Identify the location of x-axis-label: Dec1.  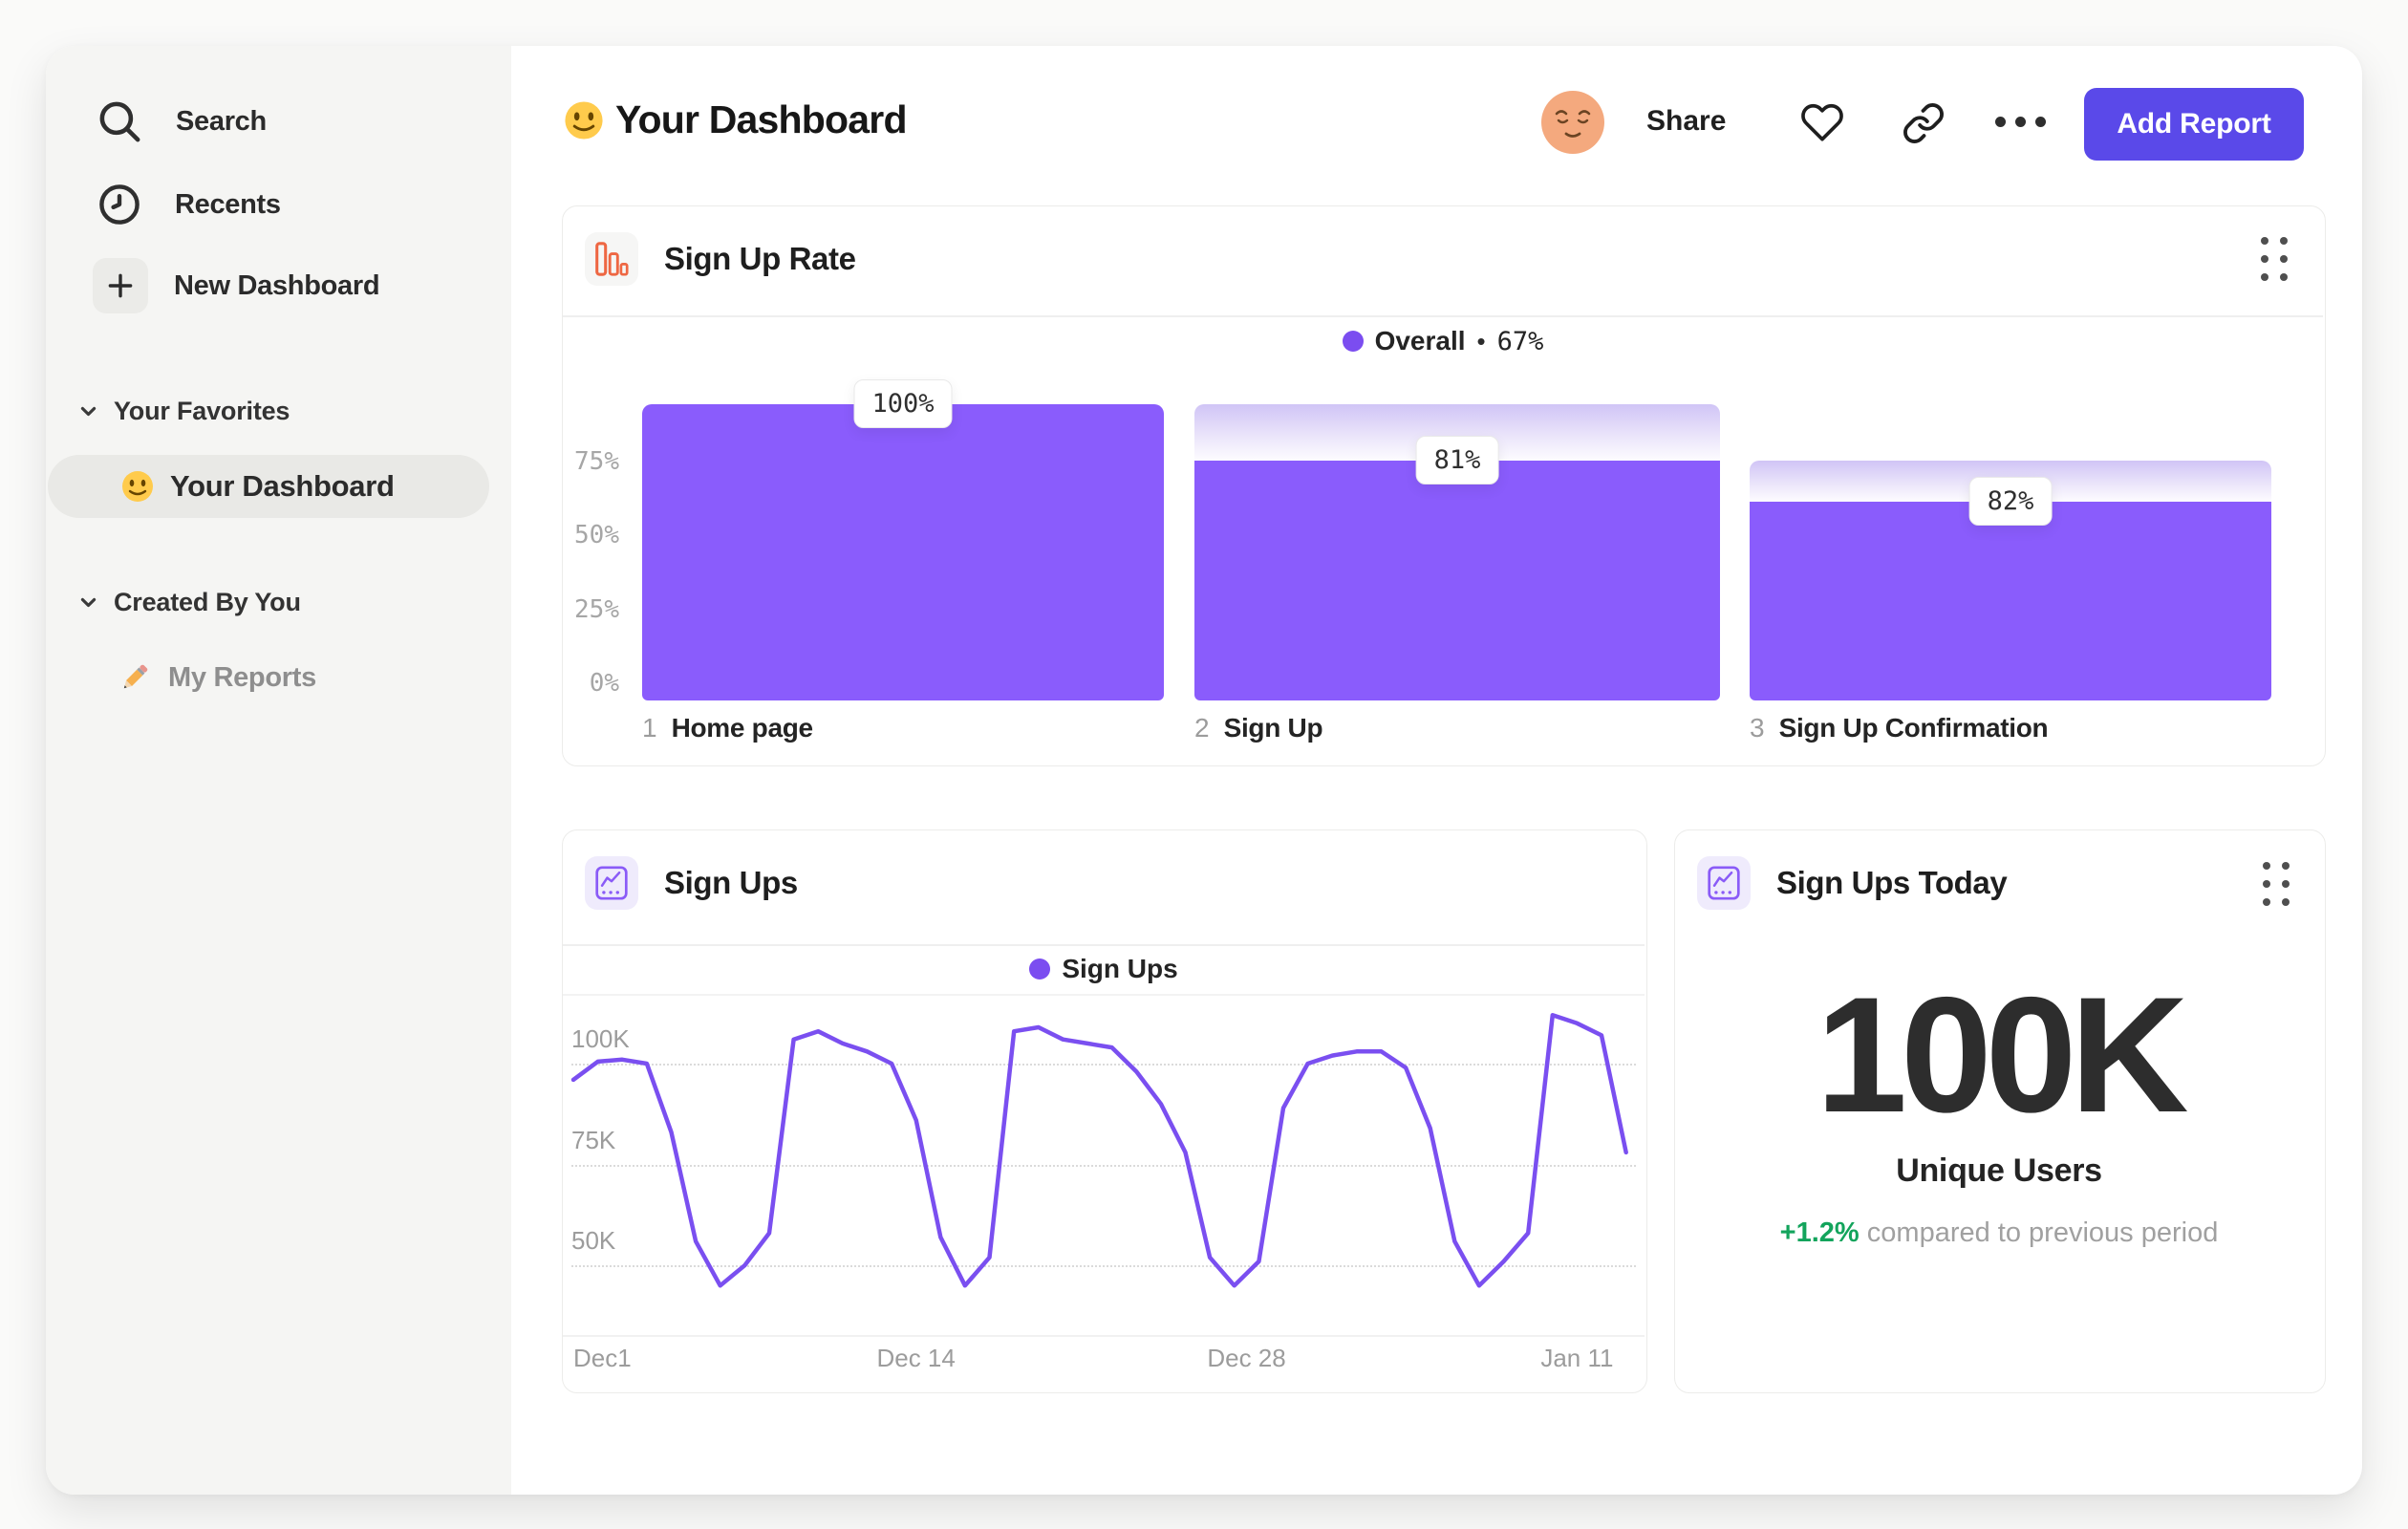
(602, 1358).